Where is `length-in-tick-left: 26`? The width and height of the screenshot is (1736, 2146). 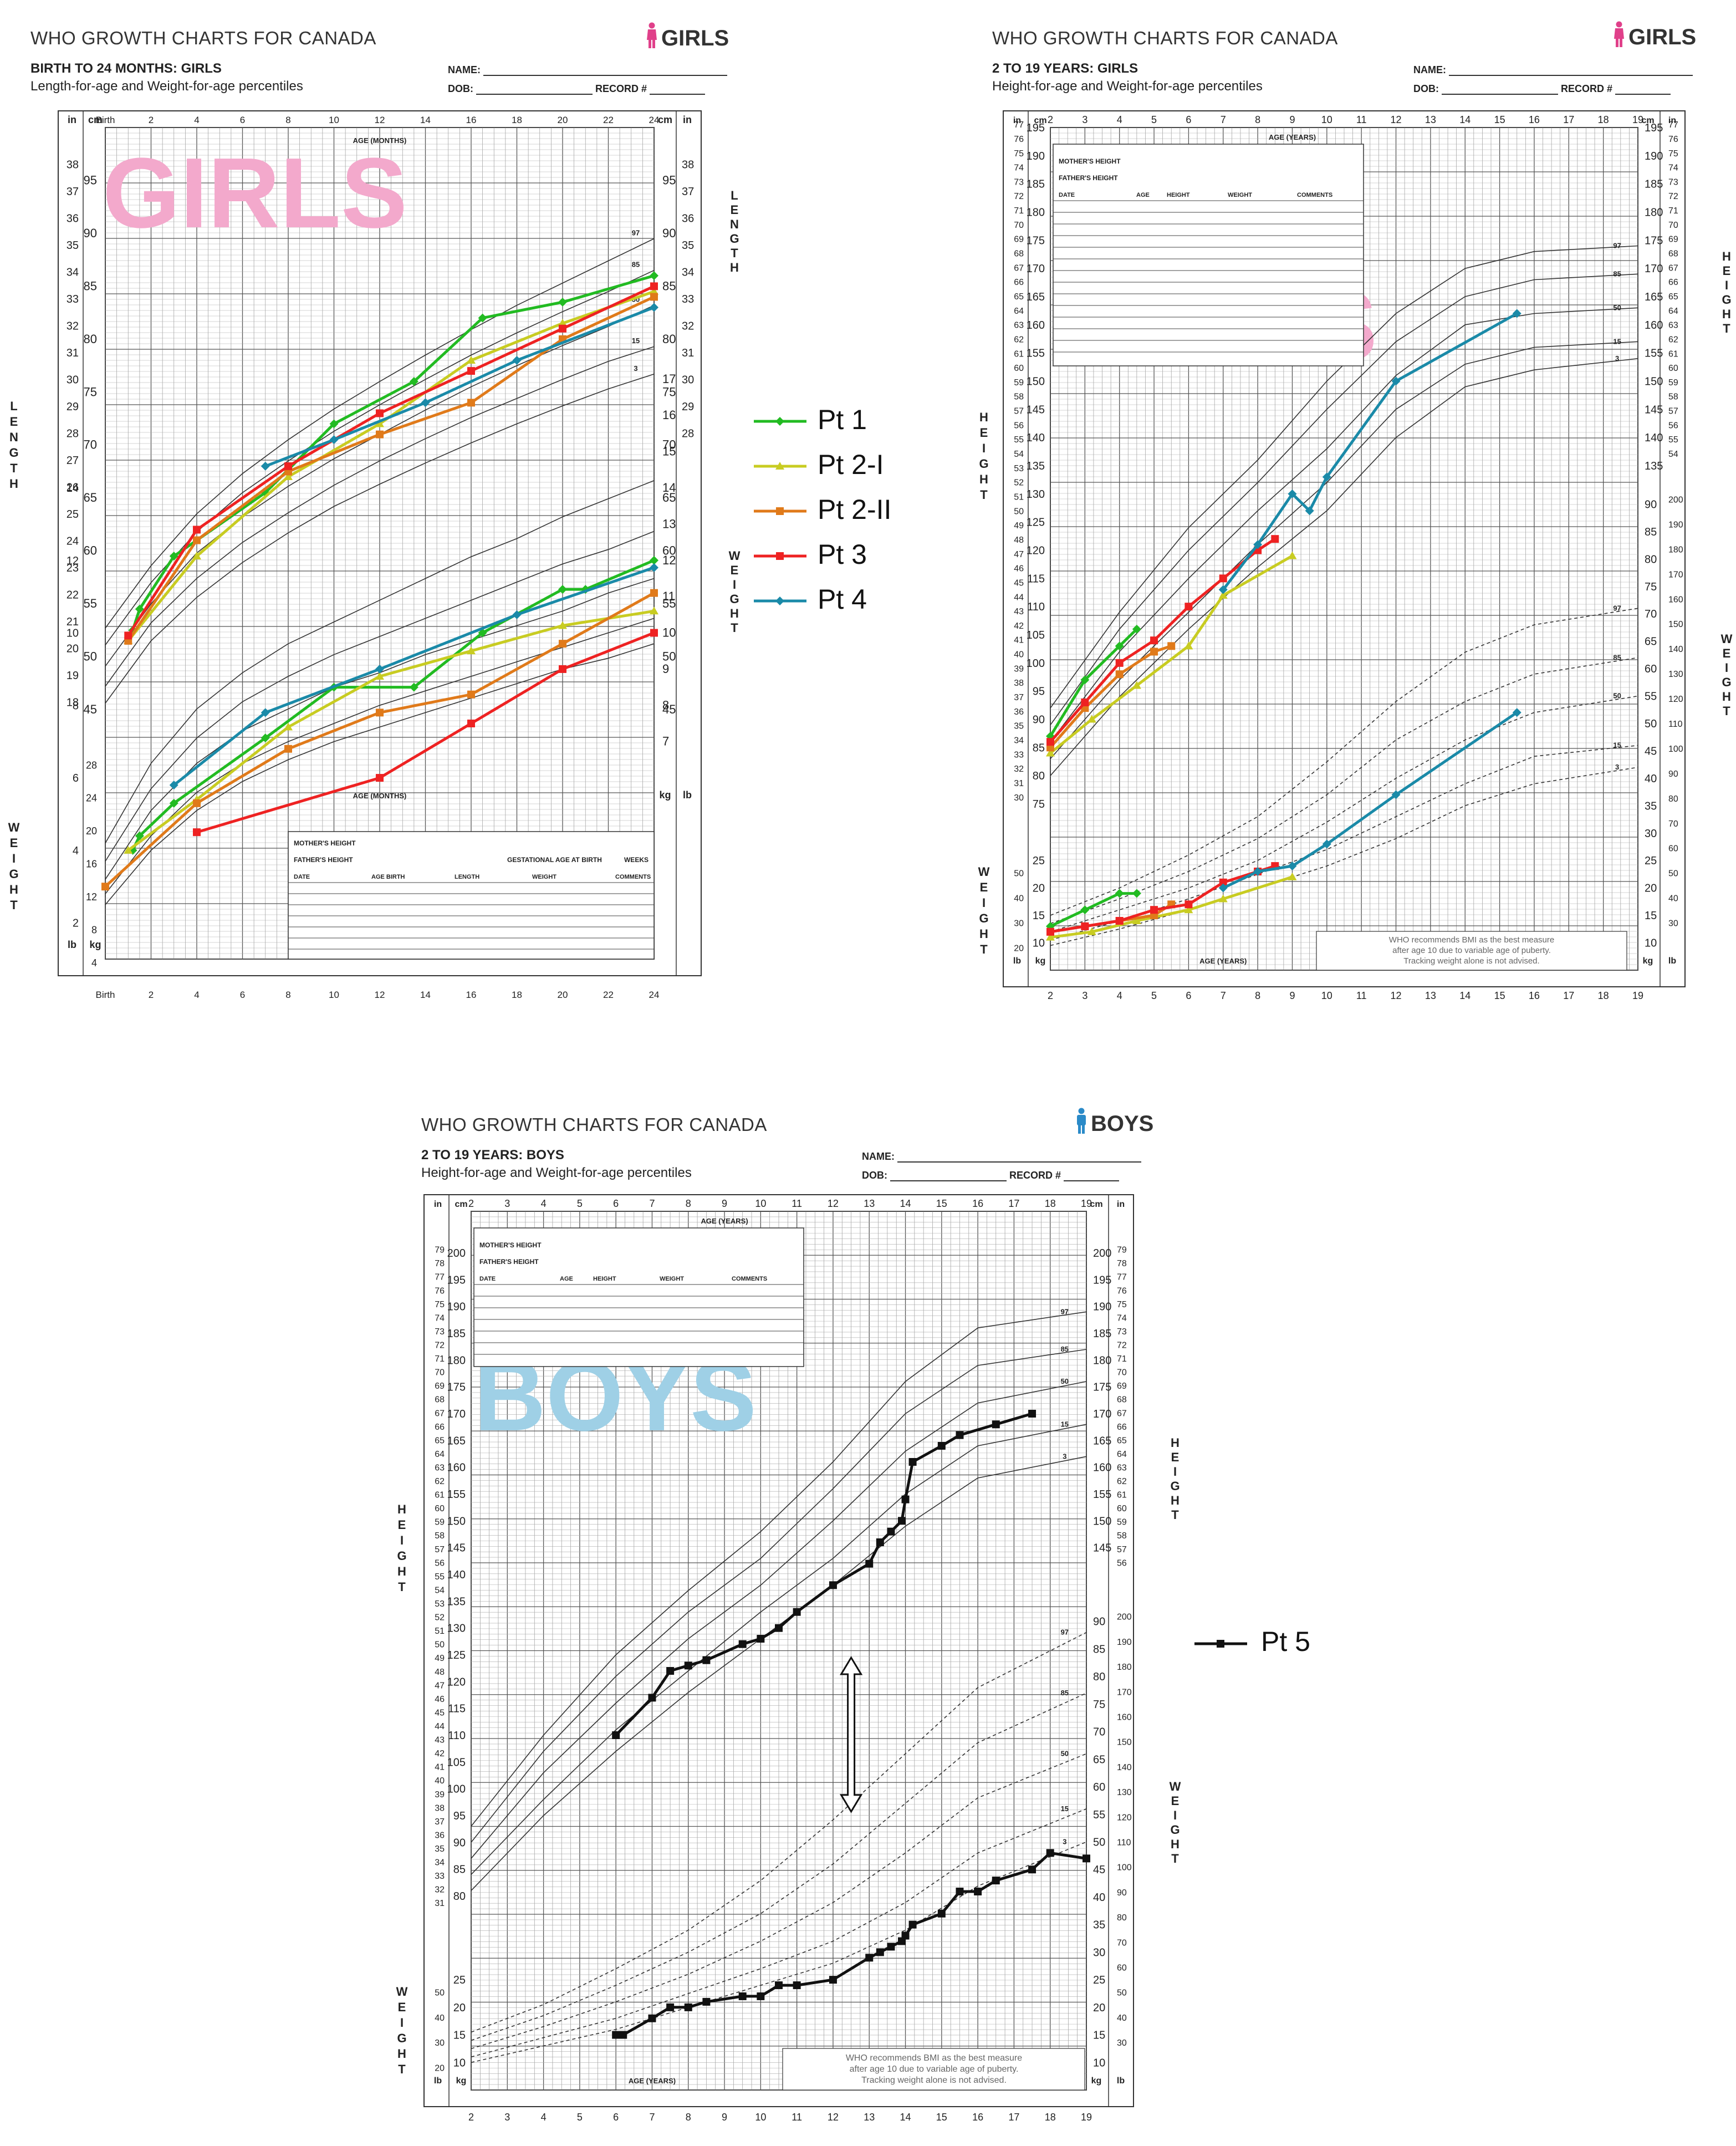
length-in-tick-left: 26 is located at coordinates (73, 487).